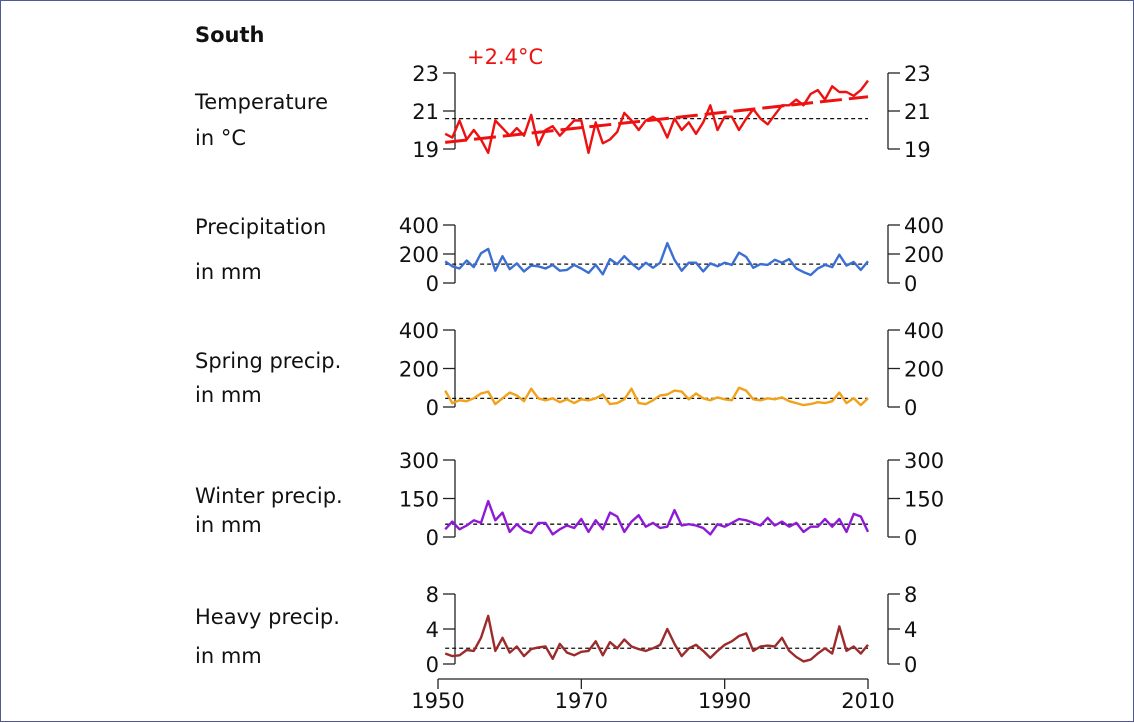 The image size is (1134, 723). I want to click on panel-label-line: Precipitation, so click(260, 227).